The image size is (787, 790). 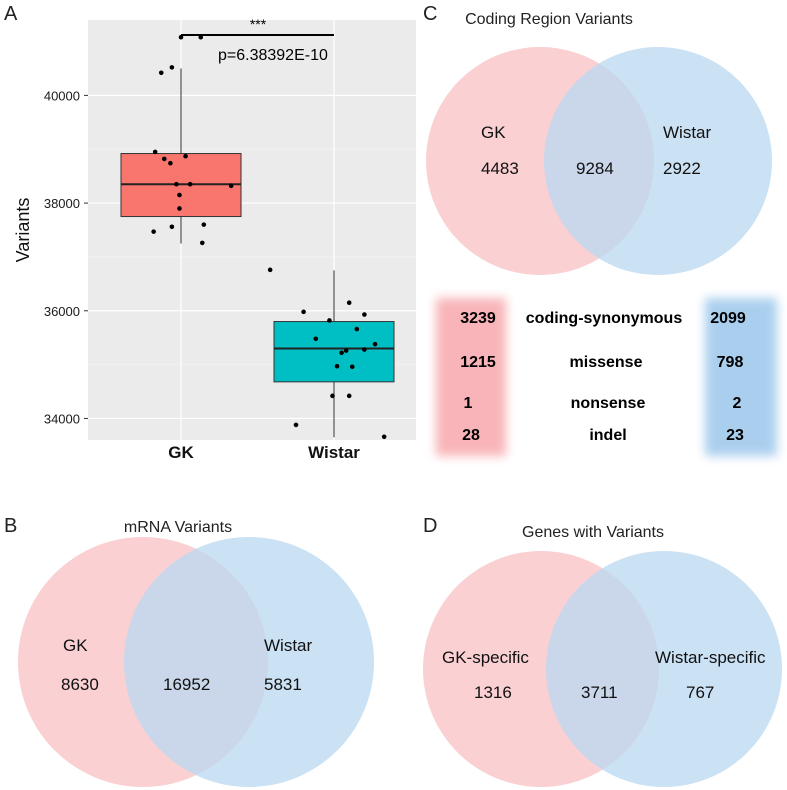 What do you see at coordinates (430, 526) in the screenshot?
I see `panel-d-letter: D` at bounding box center [430, 526].